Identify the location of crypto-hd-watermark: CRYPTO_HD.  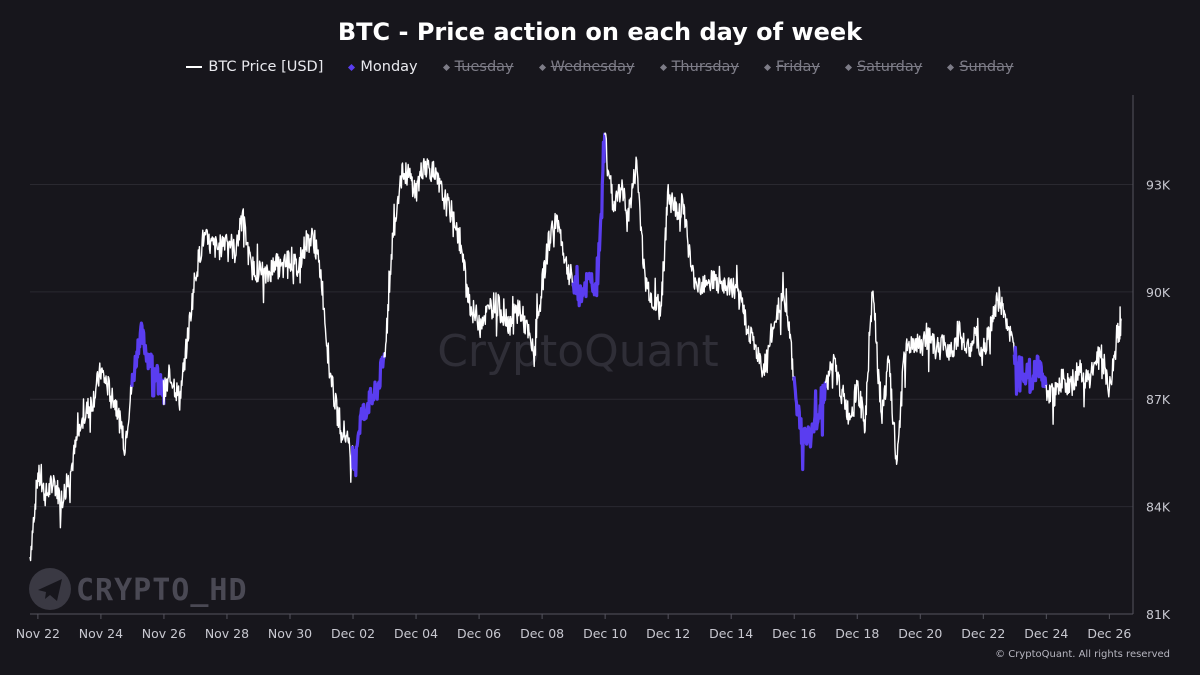
(138, 589).